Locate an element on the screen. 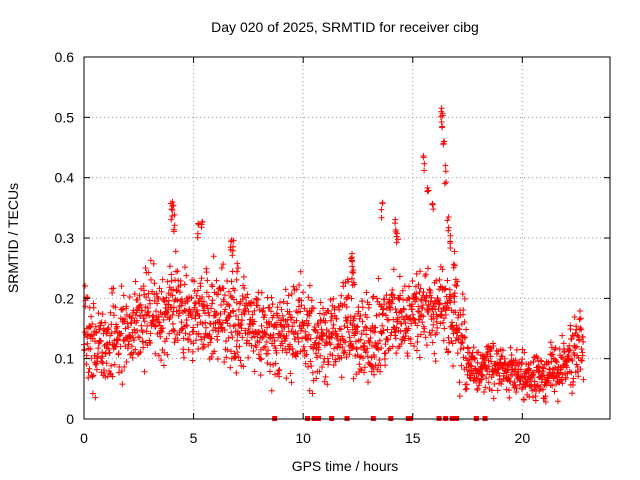 The width and height of the screenshot is (640, 480). y-axis-label: SRMTID / TECUs is located at coordinates (13, 238).